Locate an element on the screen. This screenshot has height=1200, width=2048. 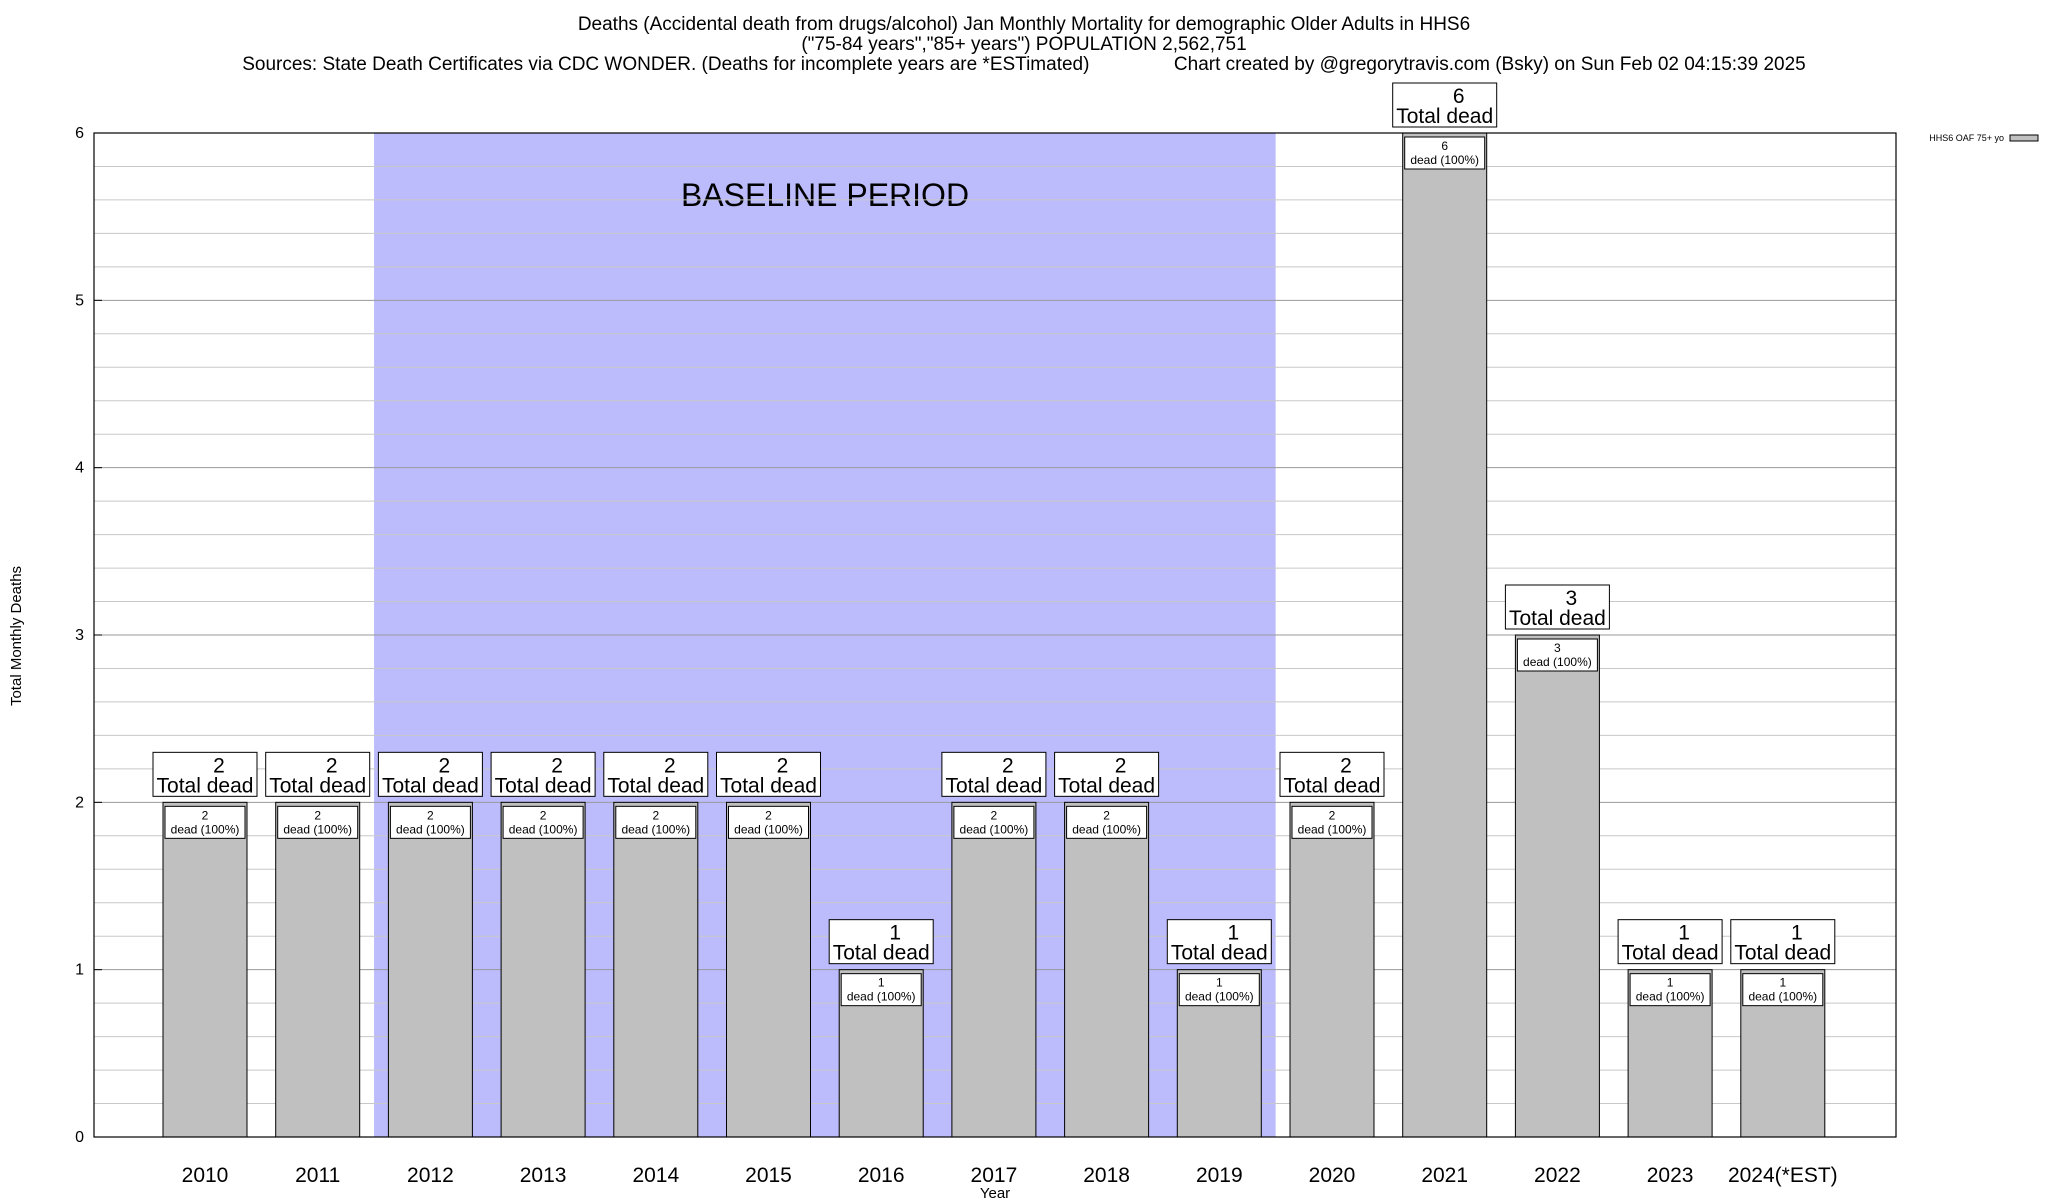
x-tick-label: 2011 is located at coordinates (317, 1175).